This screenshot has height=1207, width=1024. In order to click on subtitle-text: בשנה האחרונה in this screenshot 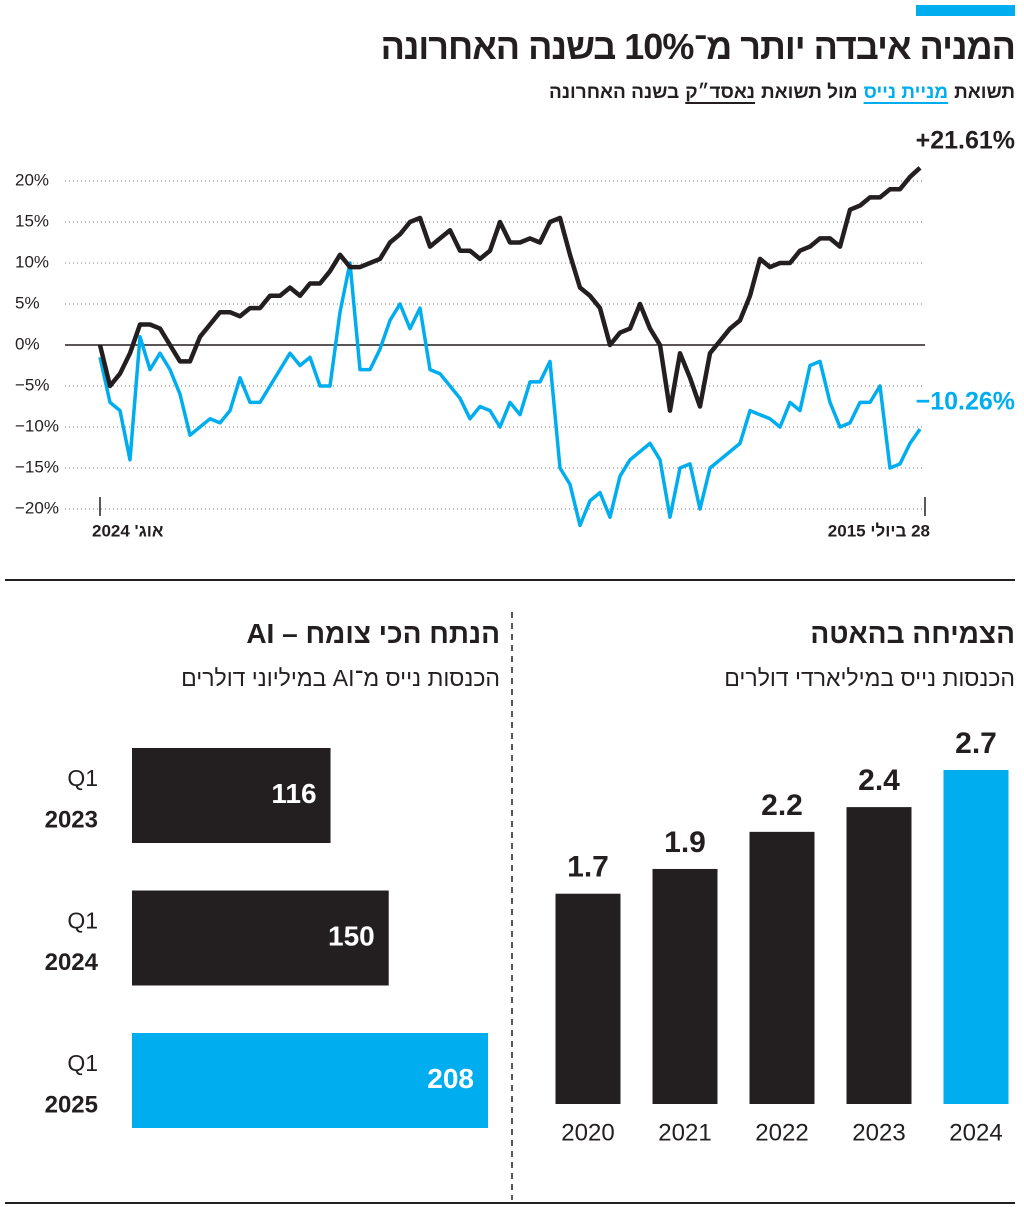, I will do `click(614, 92)`.